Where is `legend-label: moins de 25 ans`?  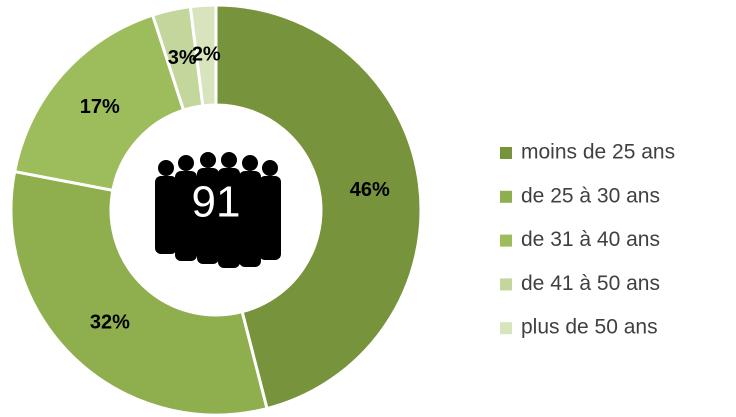
legend-label: moins de 25 ans is located at coordinates (598, 152).